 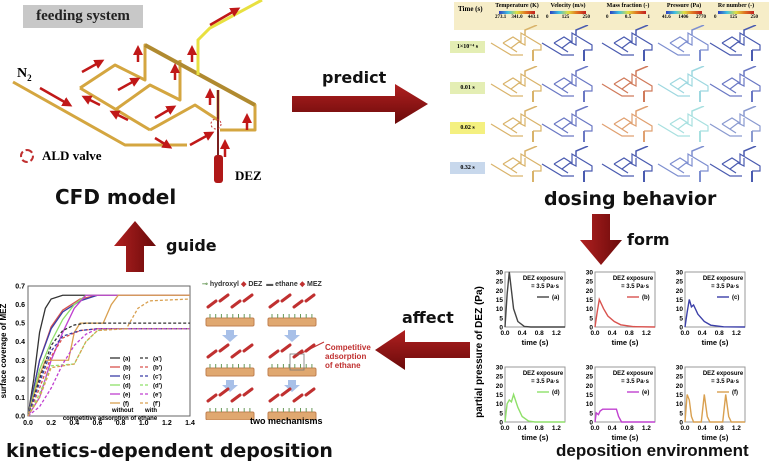 What do you see at coordinates (648, 239) in the screenshot?
I see `form-label: form` at bounding box center [648, 239].